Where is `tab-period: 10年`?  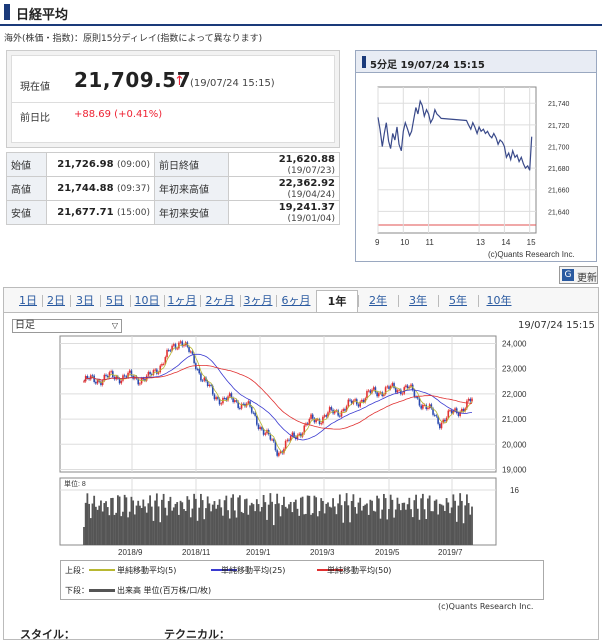
tab-period: 10年 is located at coordinates (499, 300).